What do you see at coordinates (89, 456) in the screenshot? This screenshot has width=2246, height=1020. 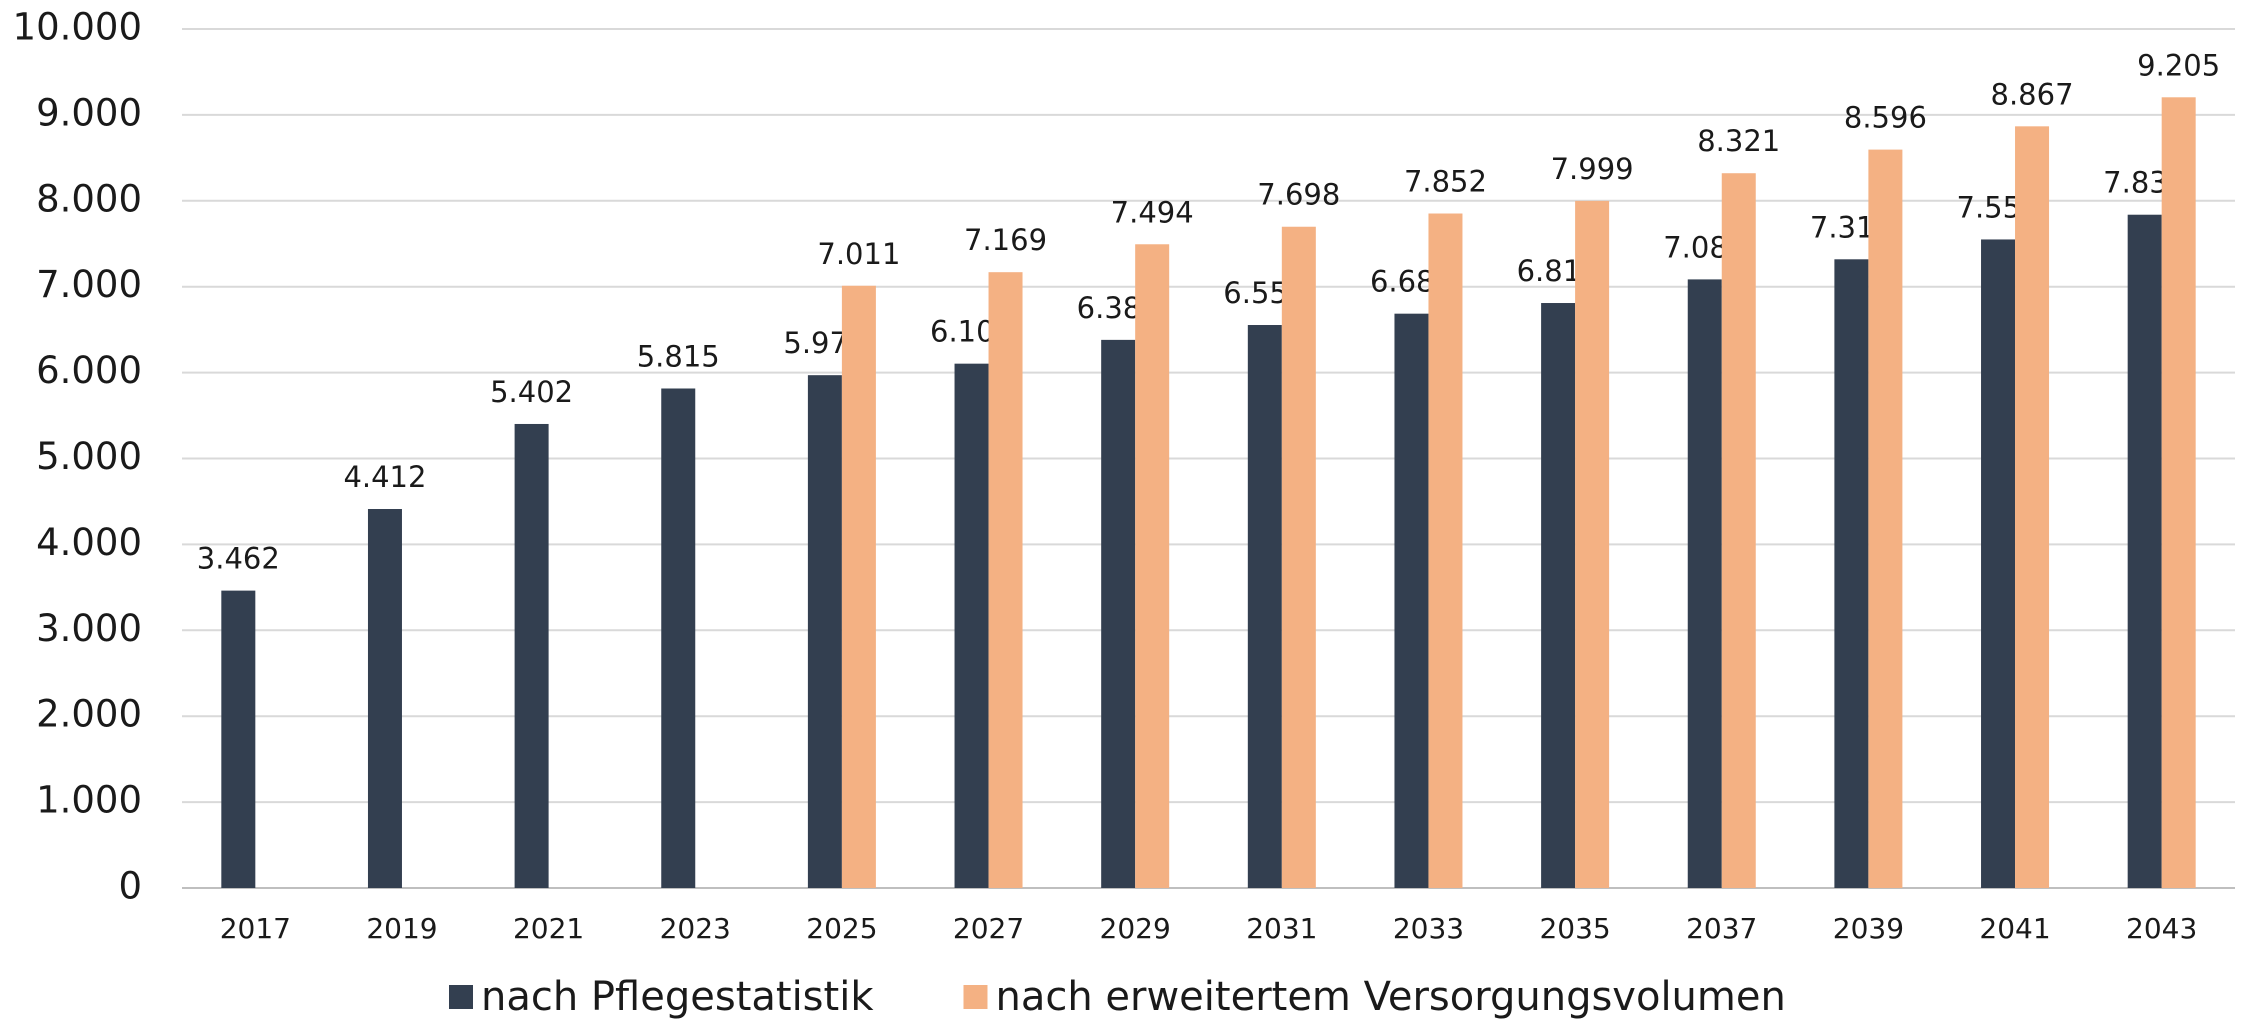 I see `y-tick-label: 5.000` at bounding box center [89, 456].